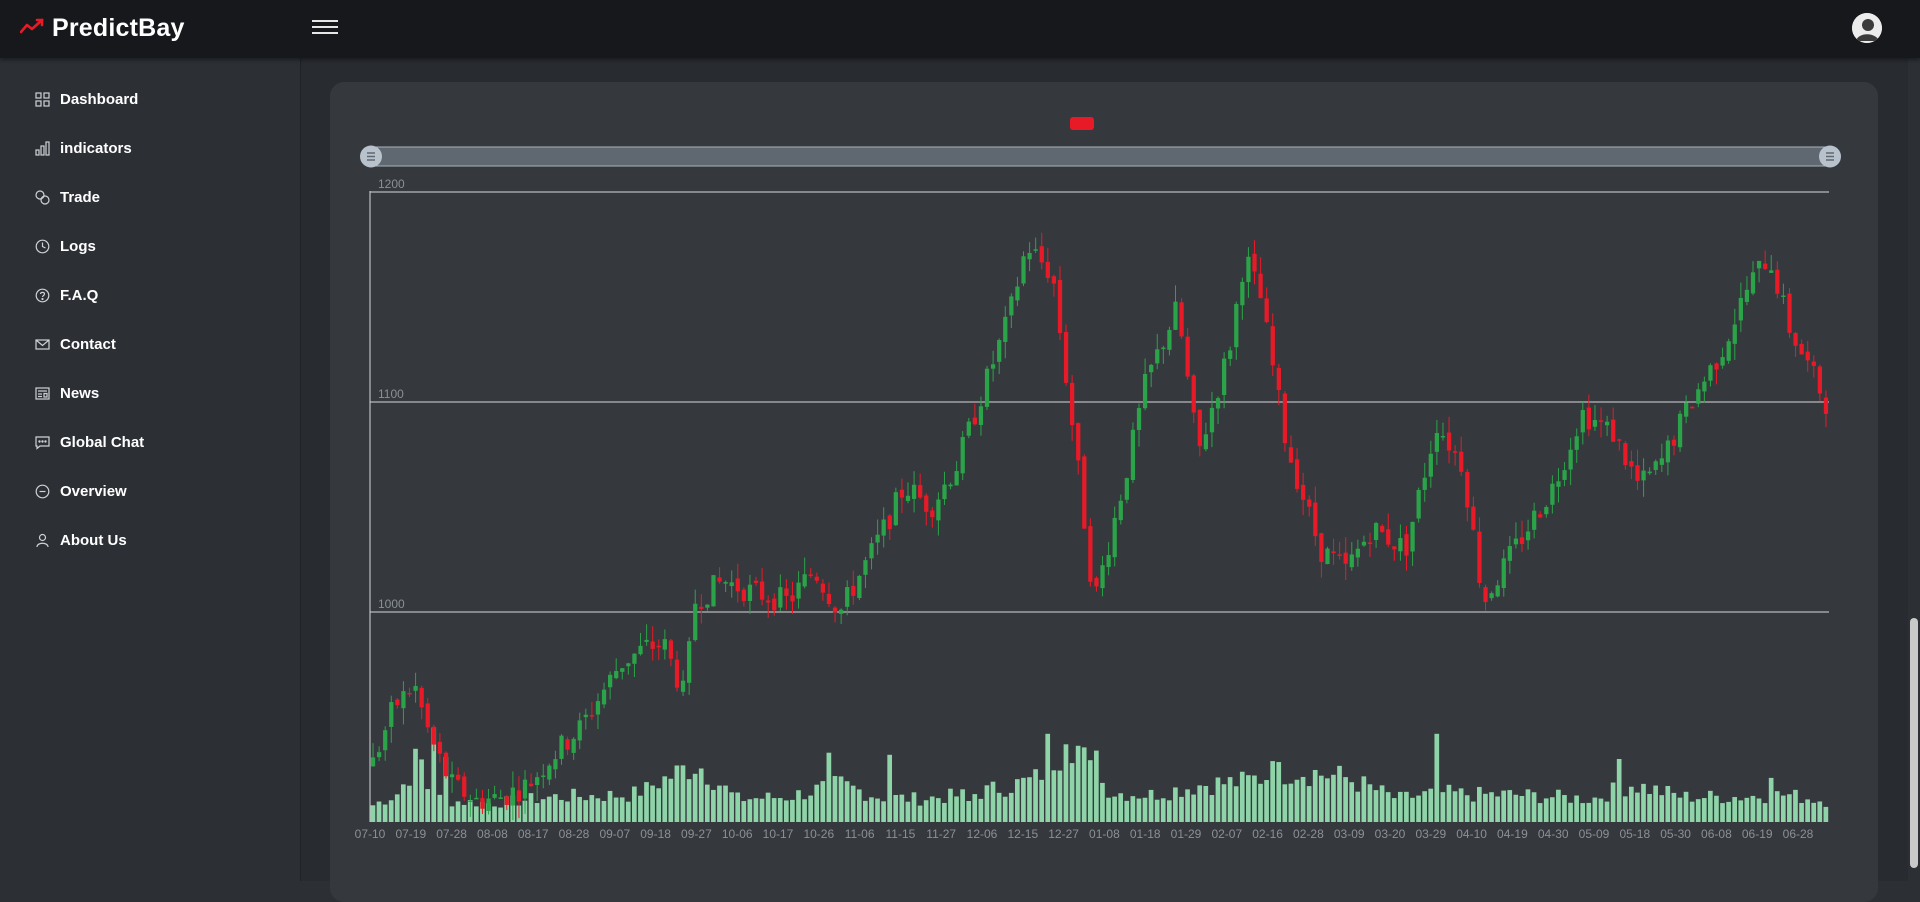  I want to click on sidebar-item-dashboard: Dashboard, so click(86, 99).